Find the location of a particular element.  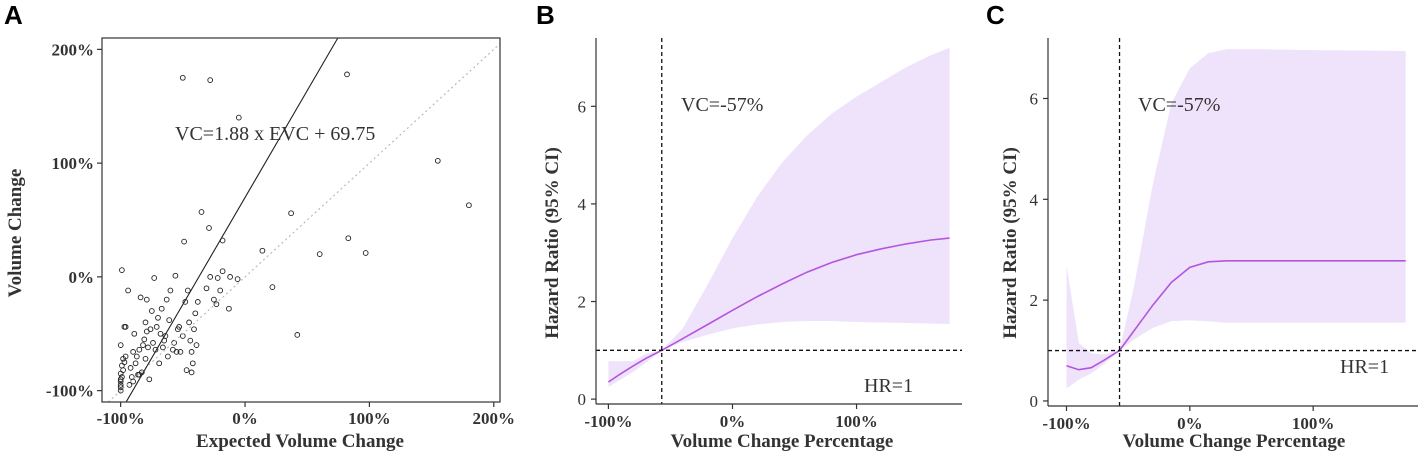

panel-label-b: B is located at coordinates (545, 15).